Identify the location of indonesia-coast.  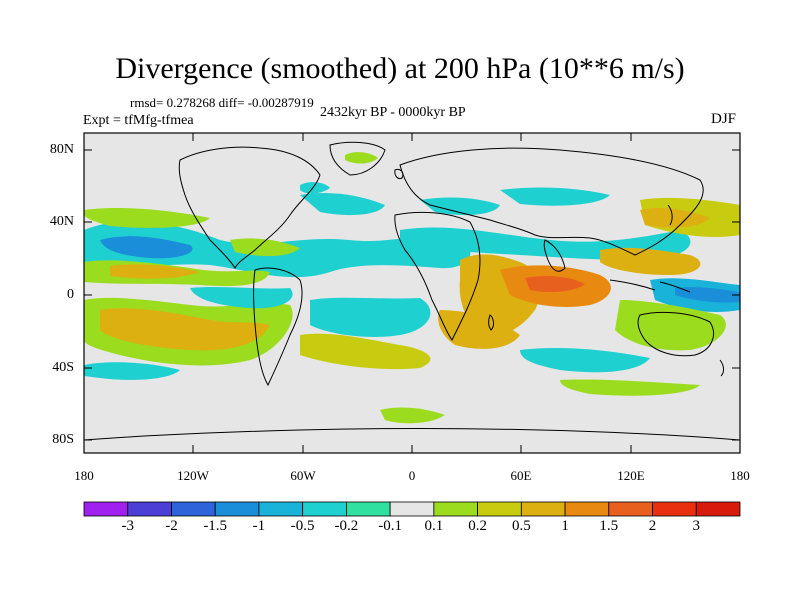
(650, 286).